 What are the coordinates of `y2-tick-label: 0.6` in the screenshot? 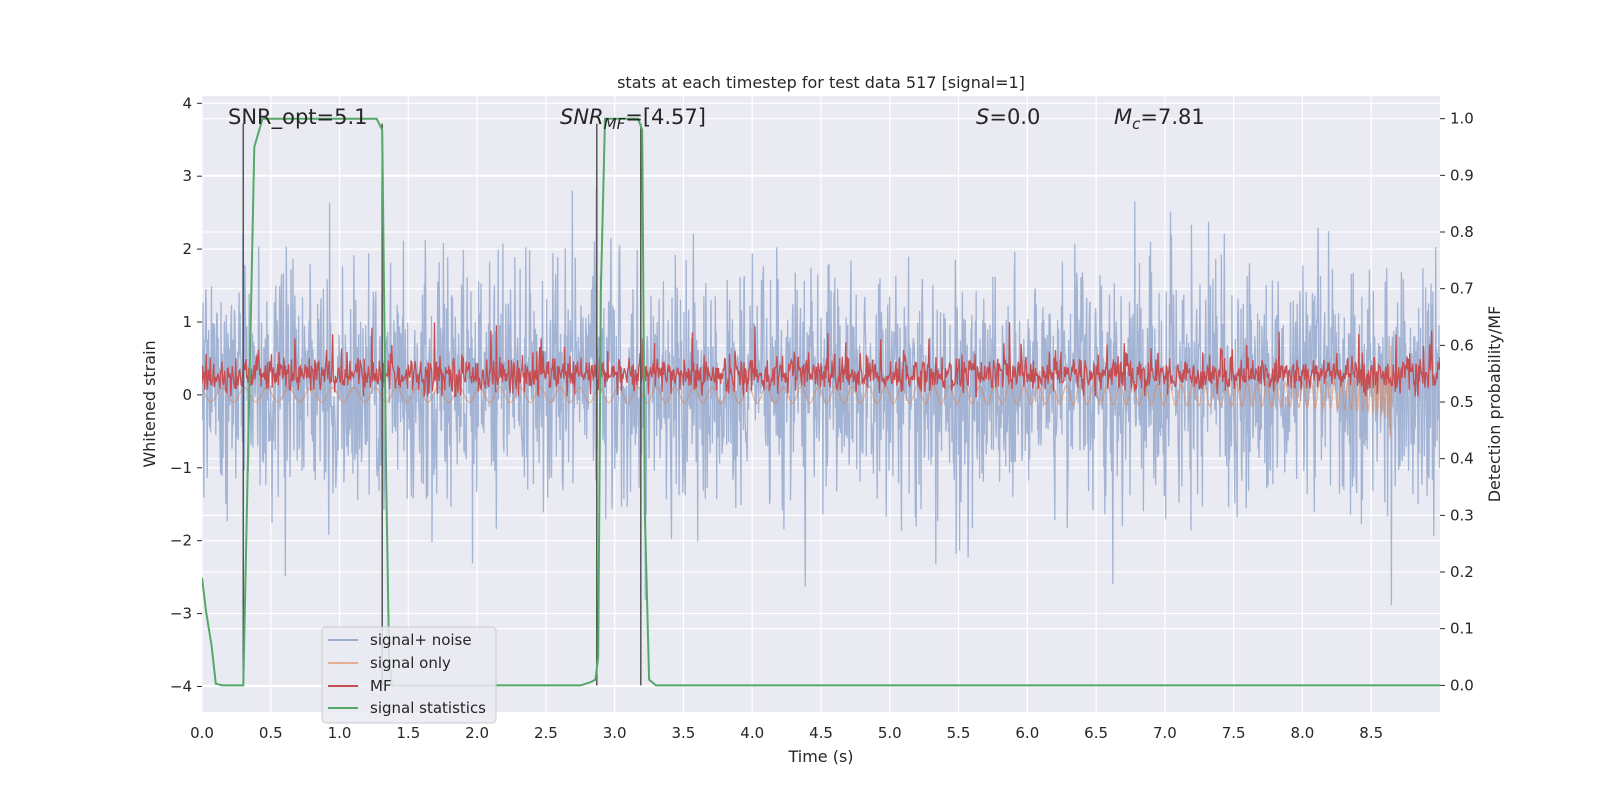 It's located at (1462, 345).